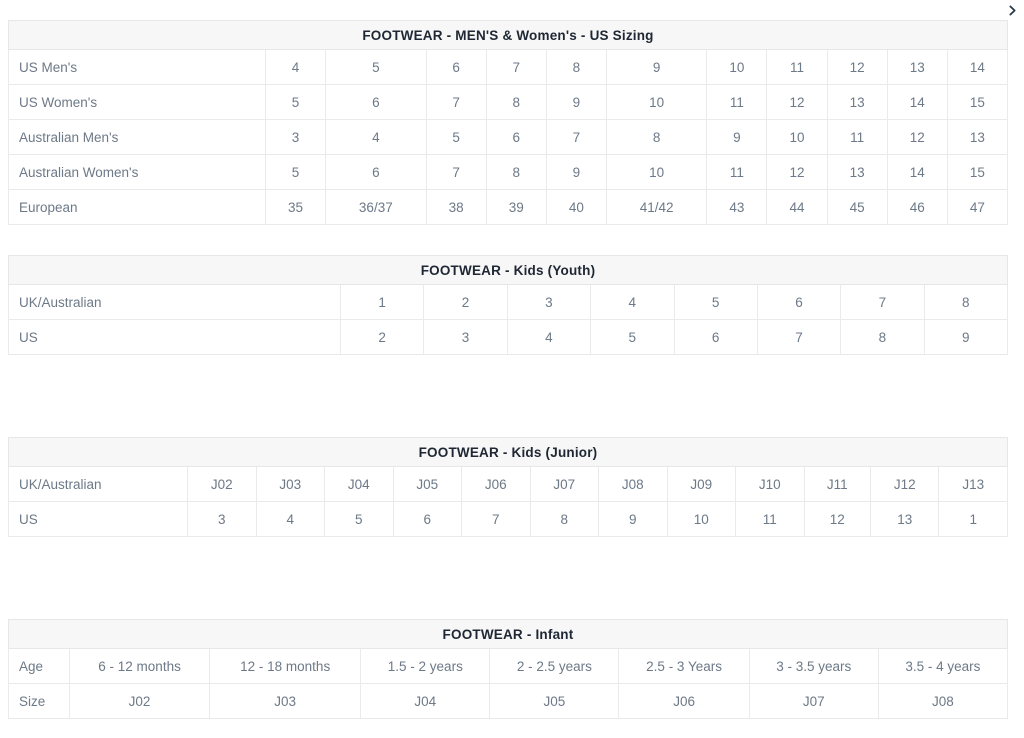  What do you see at coordinates (139, 666) in the screenshot?
I see `size-cell: 6 - 12 months` at bounding box center [139, 666].